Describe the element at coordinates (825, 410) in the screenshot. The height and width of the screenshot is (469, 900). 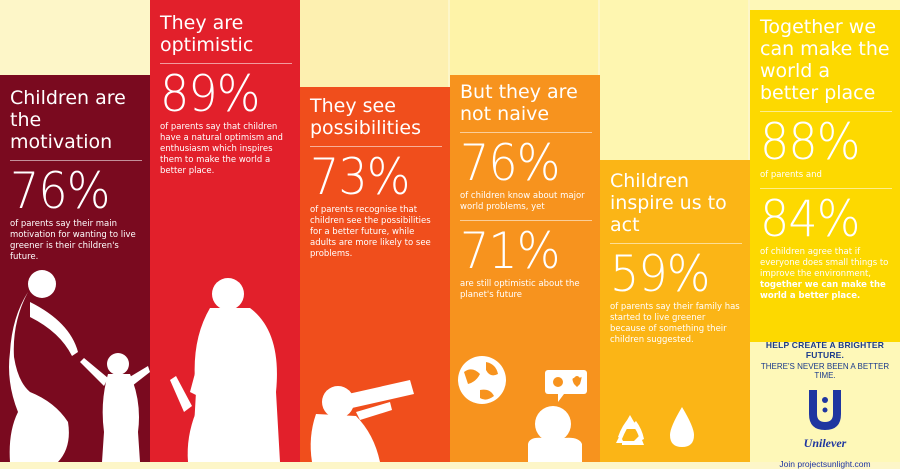
I see `unilever-u-logo-icon` at that location.